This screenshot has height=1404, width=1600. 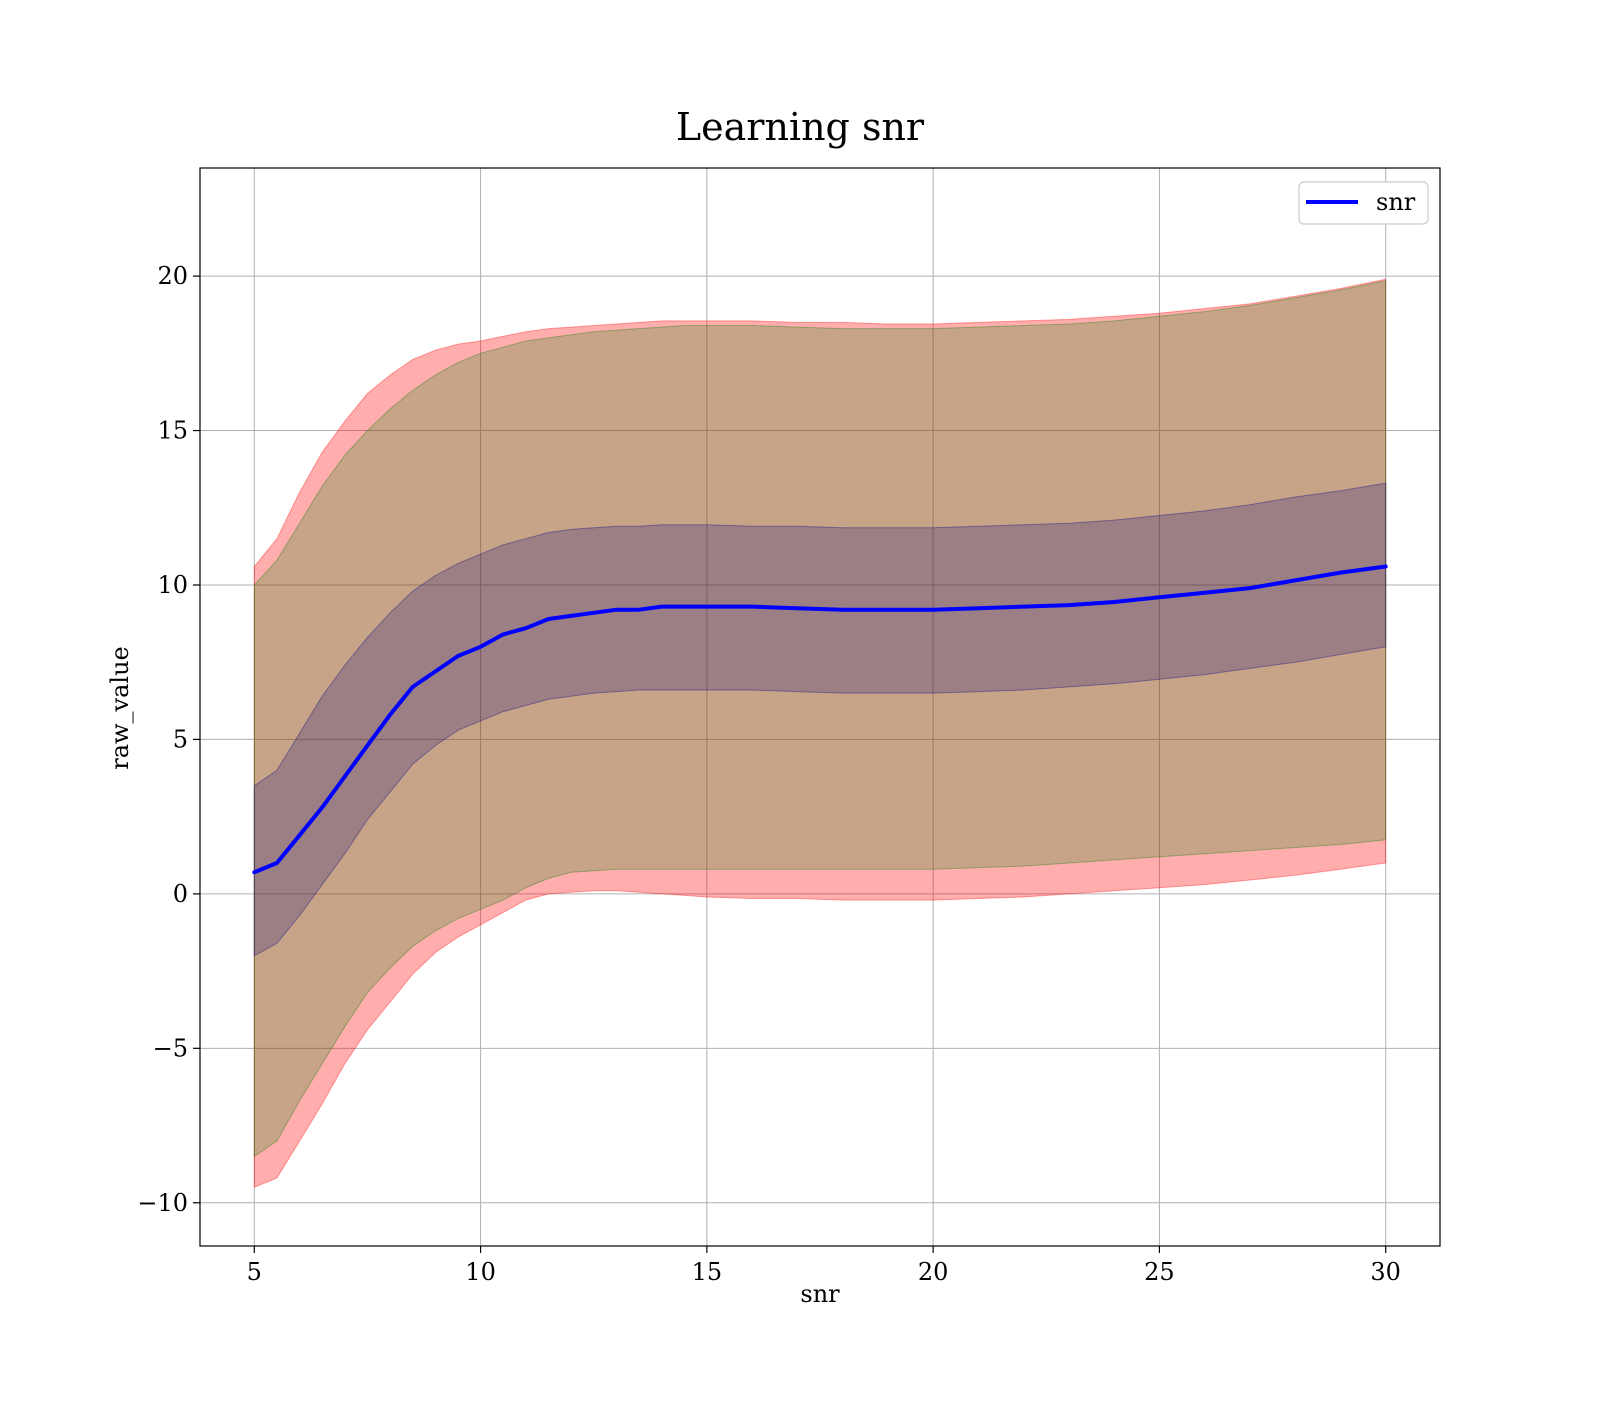 What do you see at coordinates (168, 739) in the screenshot?
I see `y-tick-layer: −10 −5 0 5 10 15 20` at bounding box center [168, 739].